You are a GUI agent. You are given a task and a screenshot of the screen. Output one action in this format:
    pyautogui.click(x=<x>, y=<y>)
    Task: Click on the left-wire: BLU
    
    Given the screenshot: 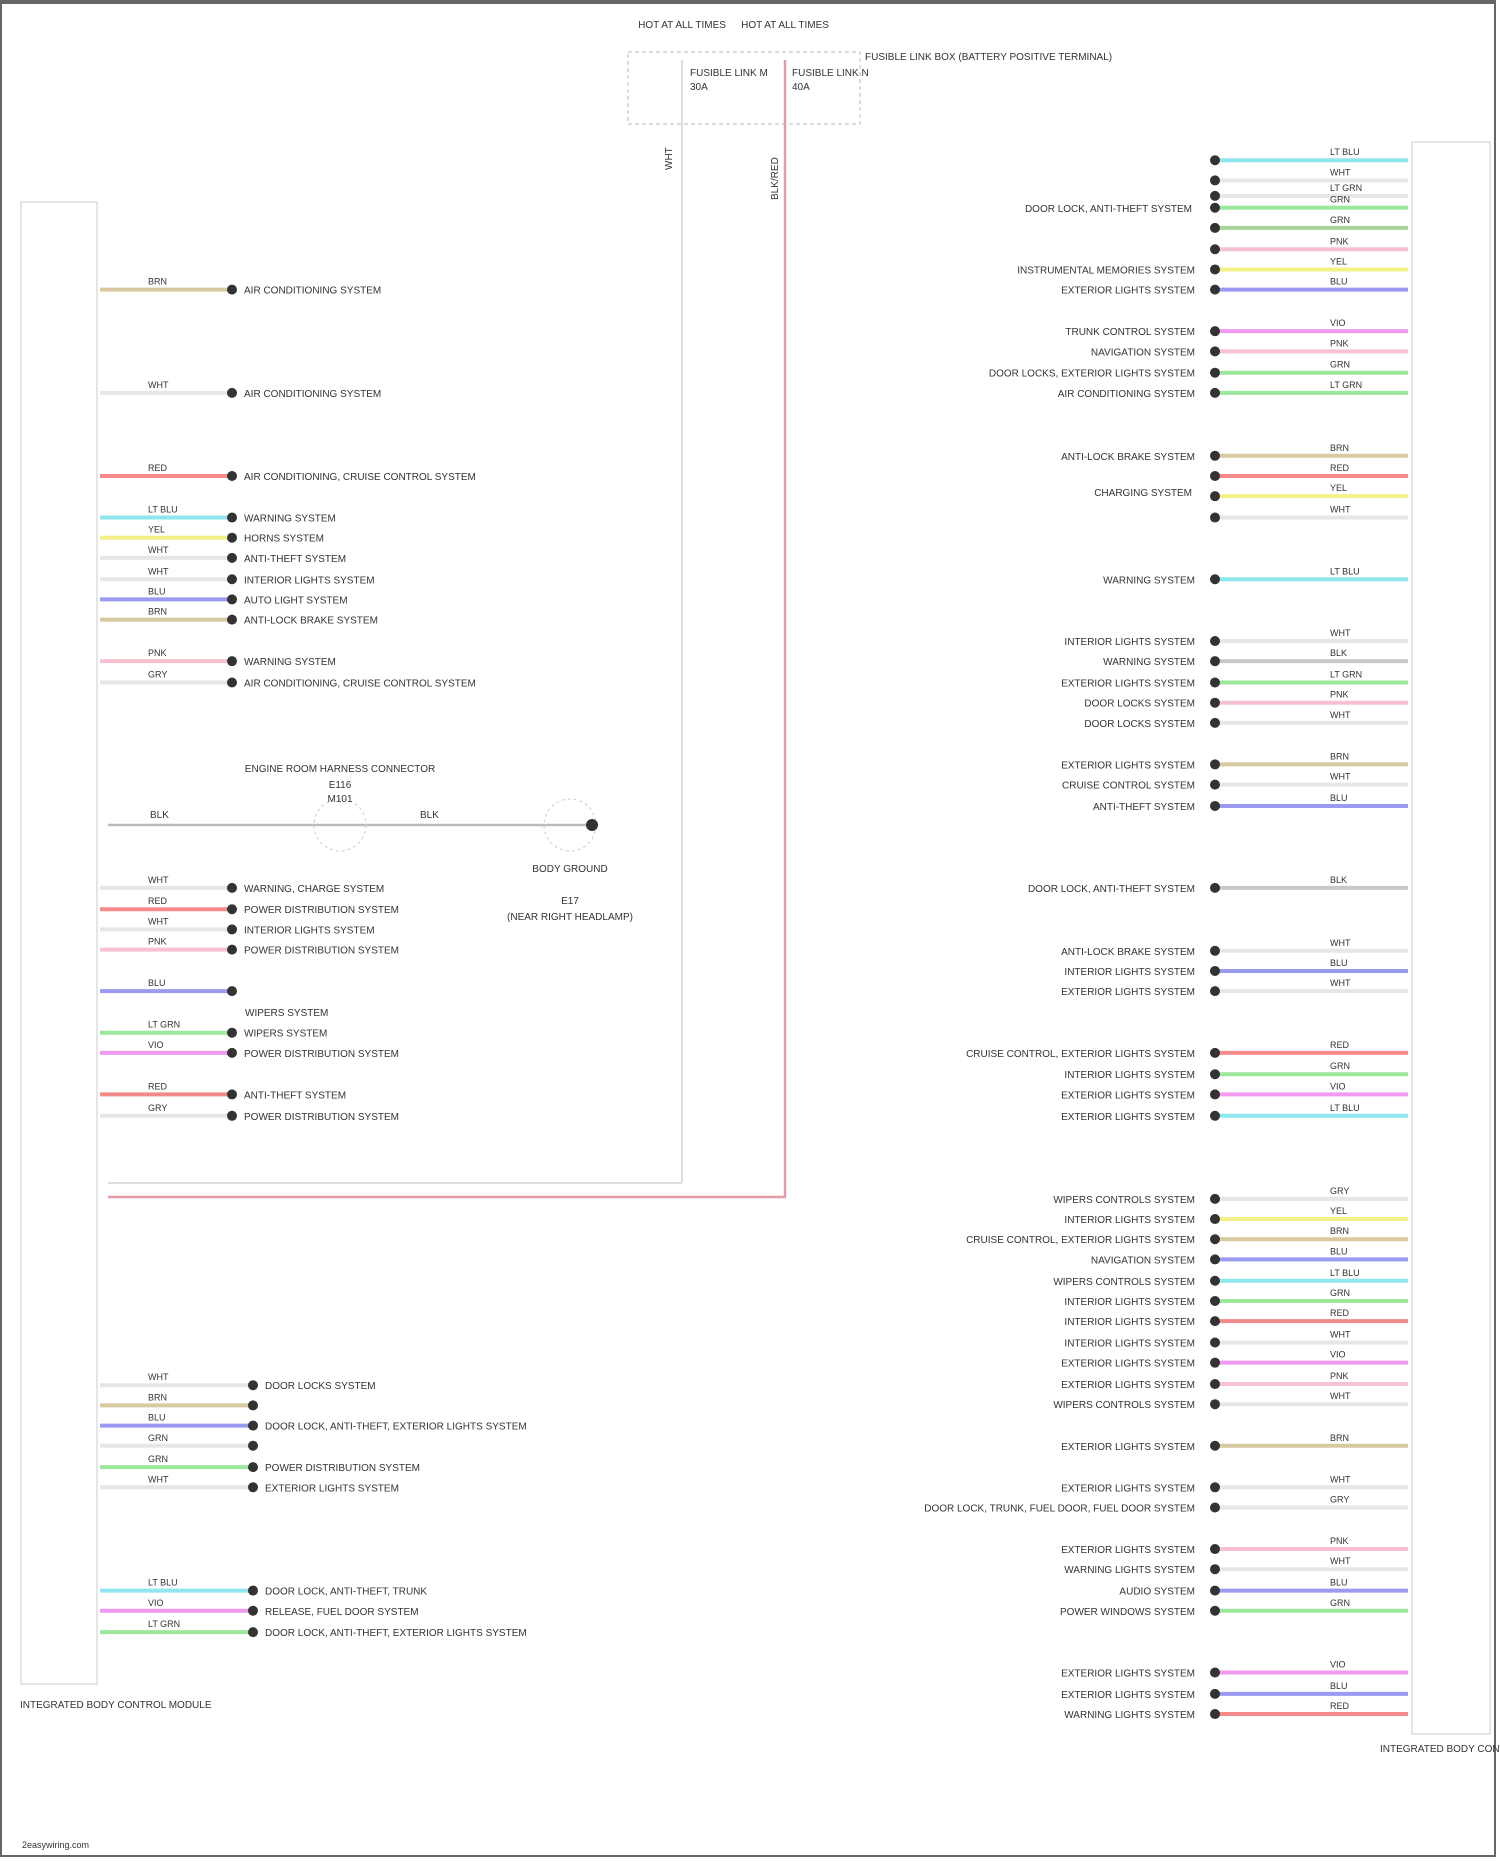 What is the action you would take?
    pyautogui.click(x=168, y=987)
    